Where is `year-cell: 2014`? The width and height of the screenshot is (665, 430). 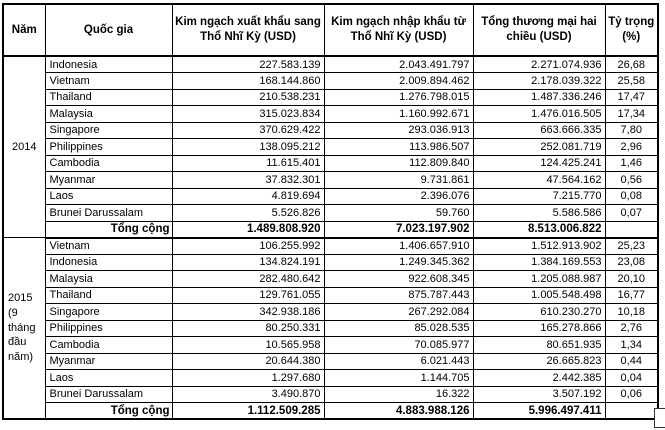 year-cell: 2014 is located at coordinates (24, 146).